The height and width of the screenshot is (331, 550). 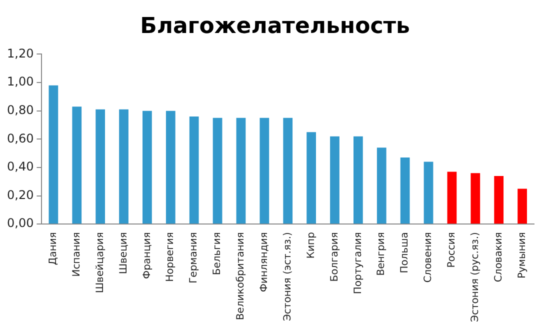 I want to click on x-tick-label: Словакия, so click(x=498, y=257).